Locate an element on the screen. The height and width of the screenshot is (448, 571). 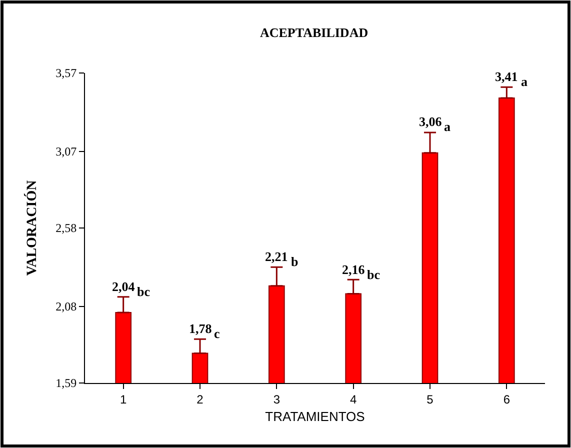
annotation: c is located at coordinates (217, 333).